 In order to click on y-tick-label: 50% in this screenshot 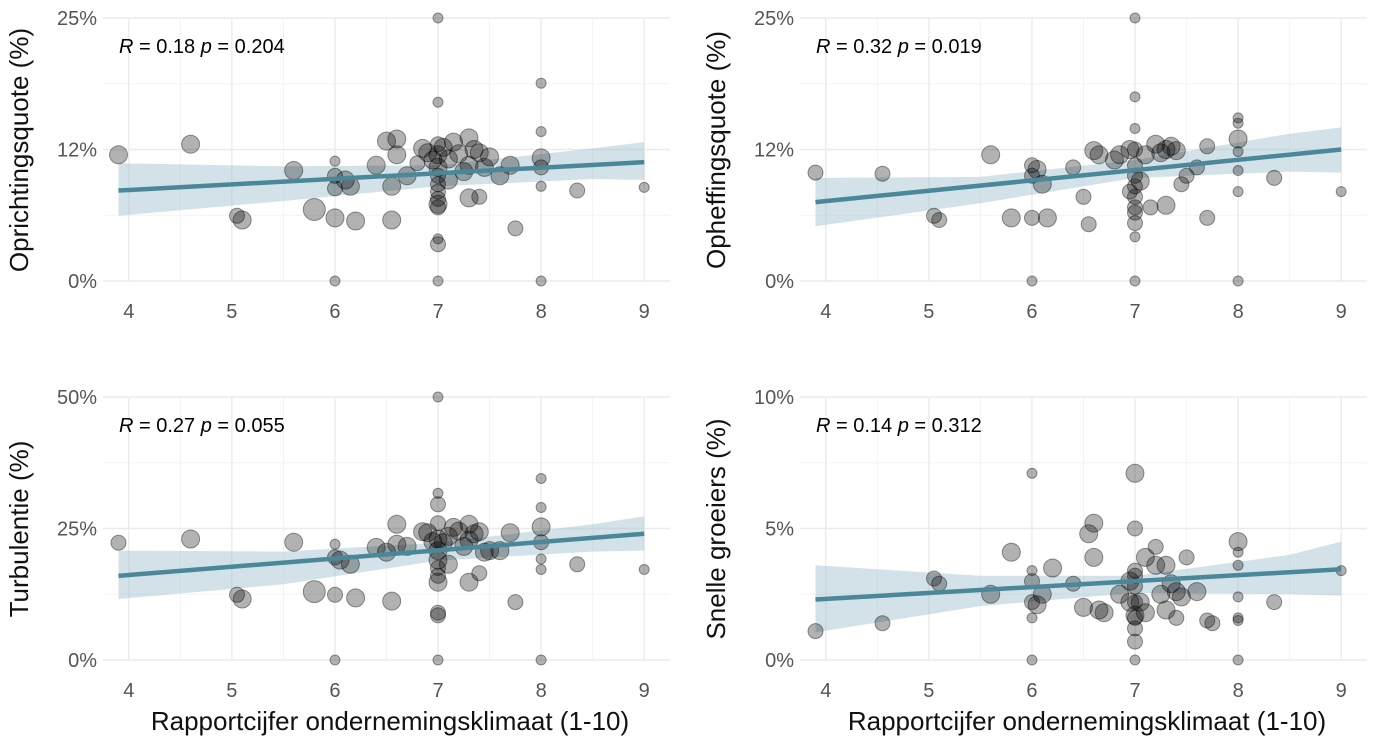, I will do `click(77, 398)`.